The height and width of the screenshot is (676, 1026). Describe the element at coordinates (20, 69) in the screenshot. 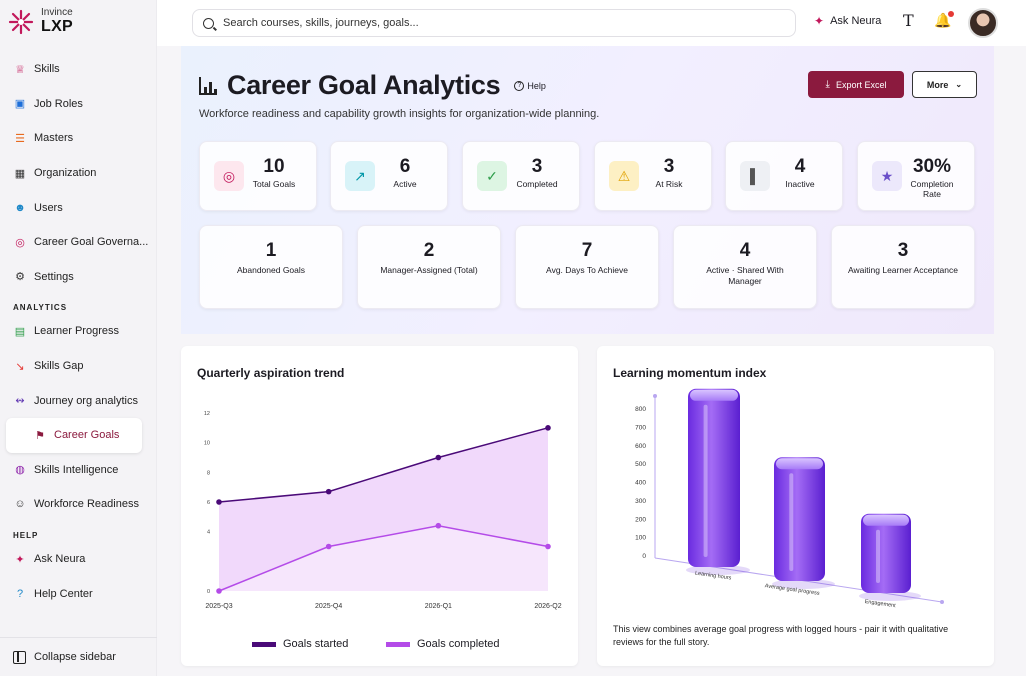

I see `crown-icon: ♕` at that location.